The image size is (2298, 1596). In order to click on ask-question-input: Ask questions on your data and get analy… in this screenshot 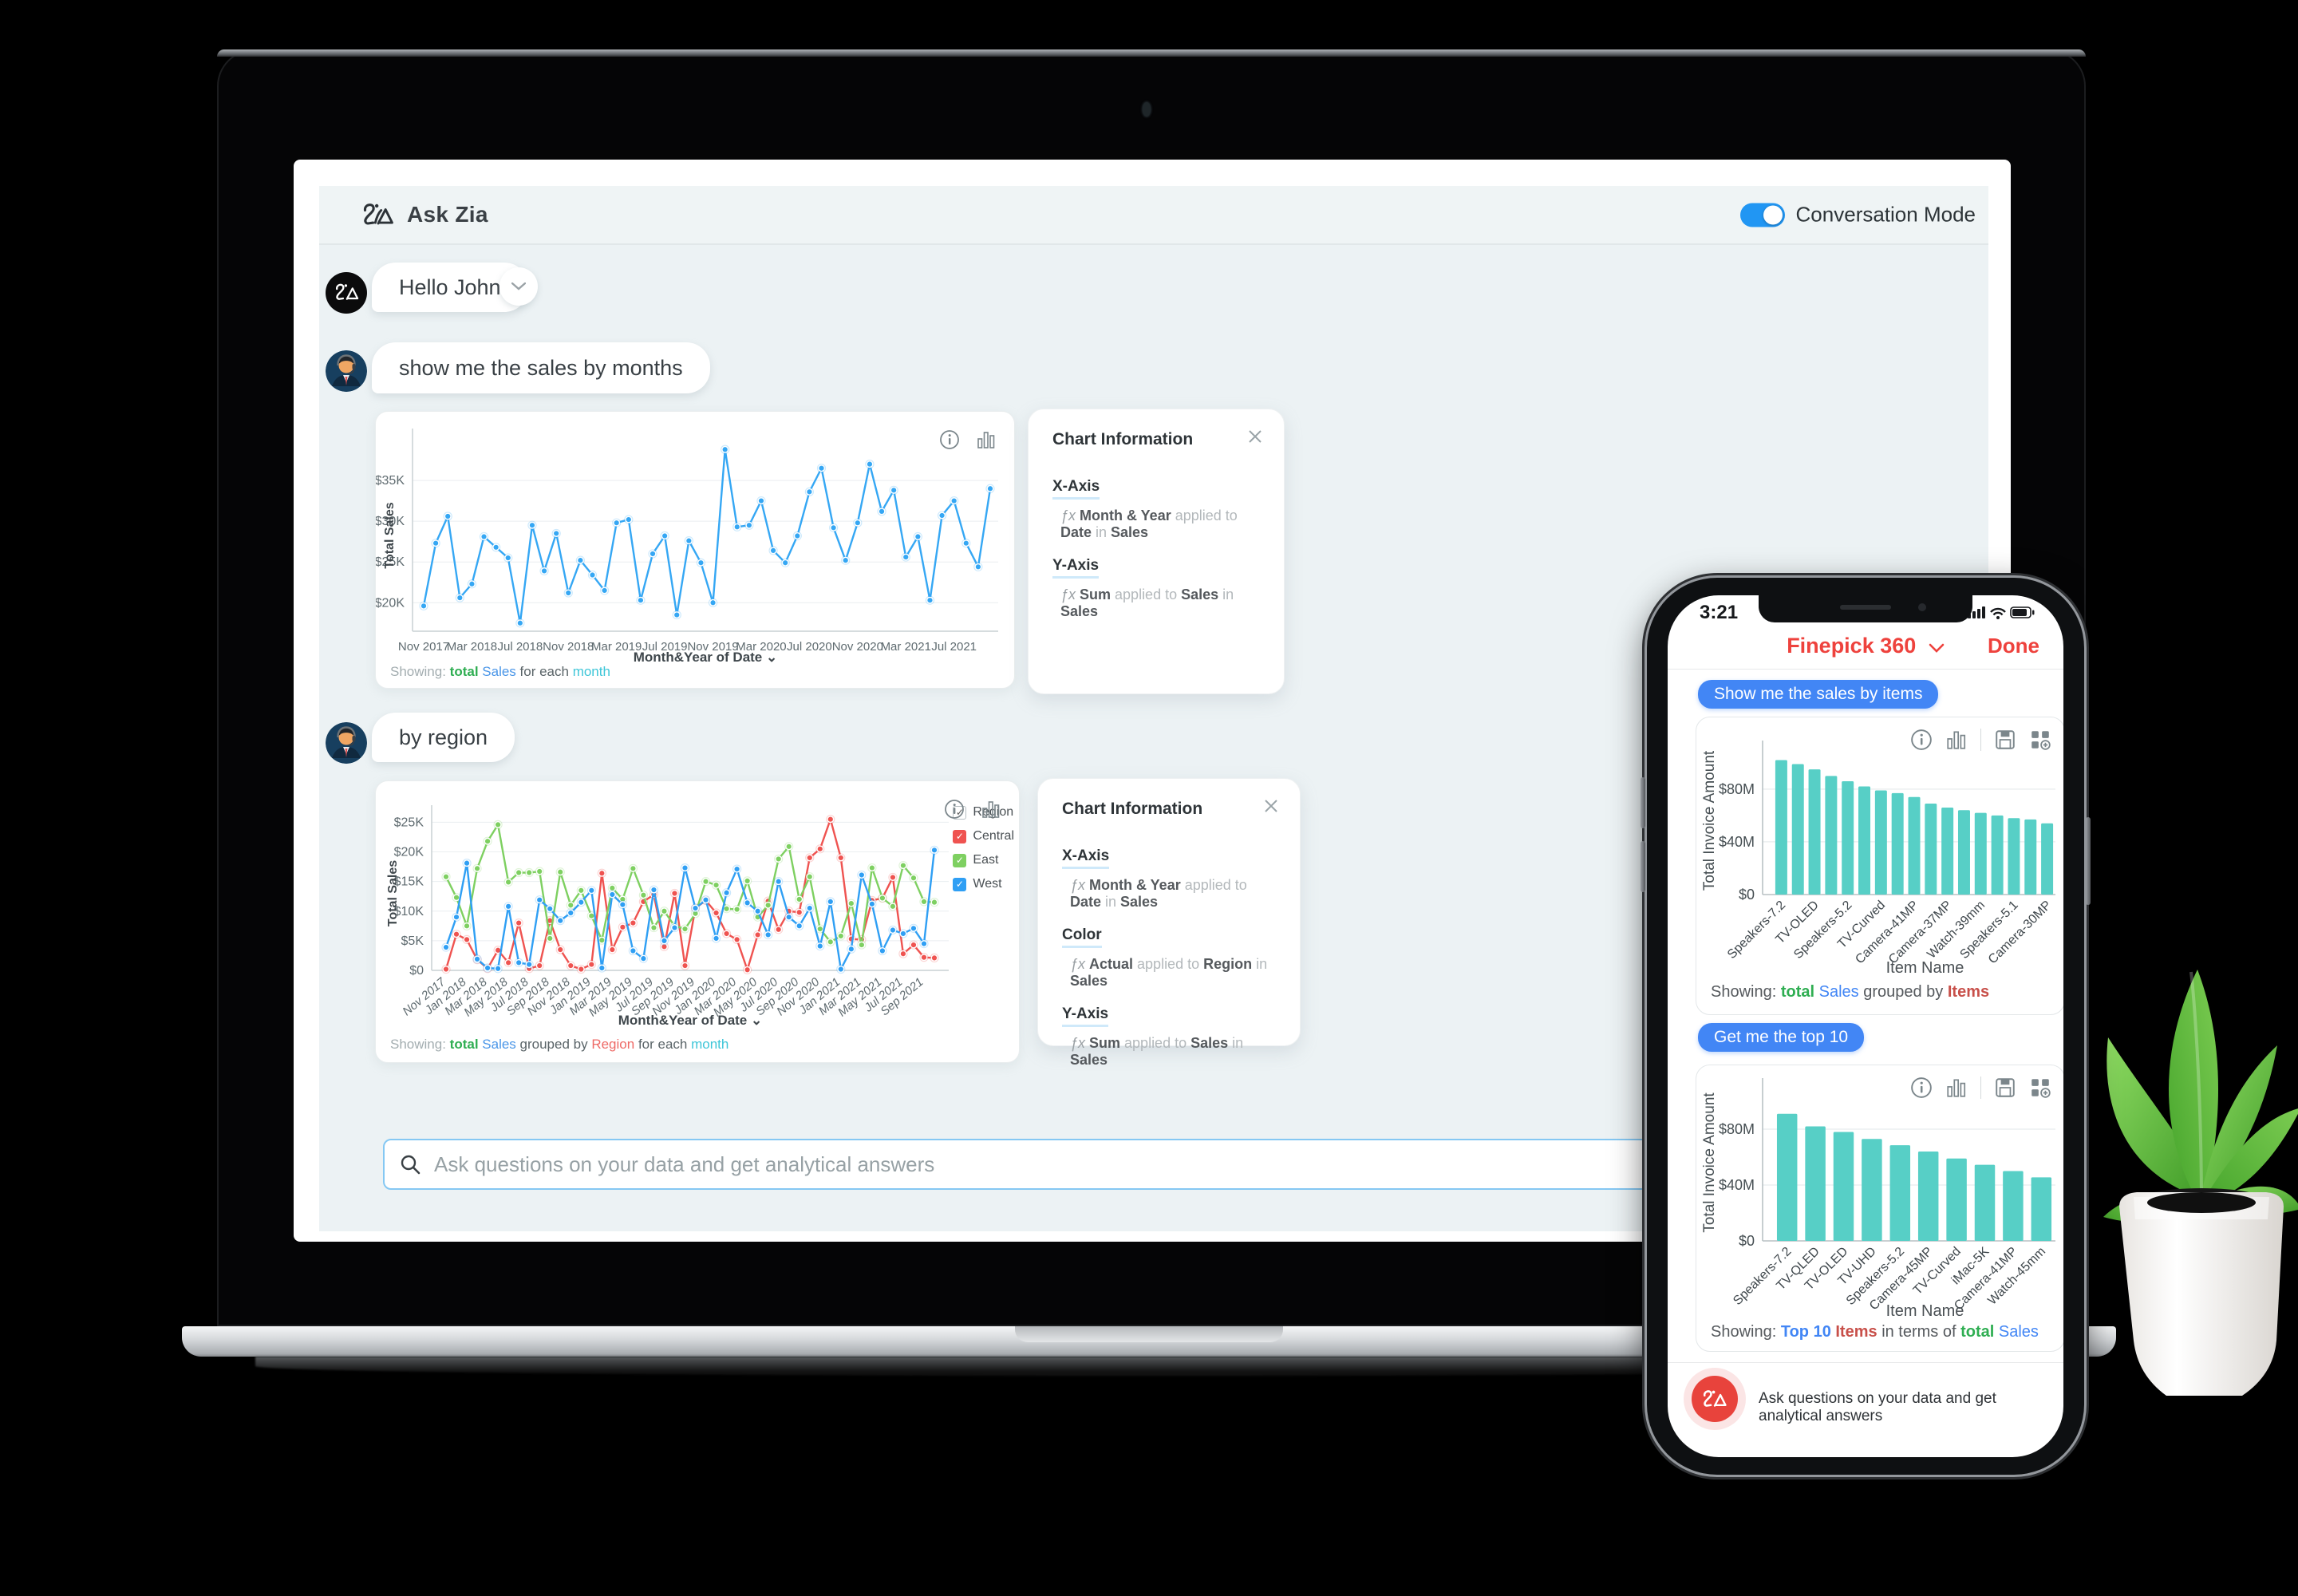, I will do `click(1878, 1407)`.